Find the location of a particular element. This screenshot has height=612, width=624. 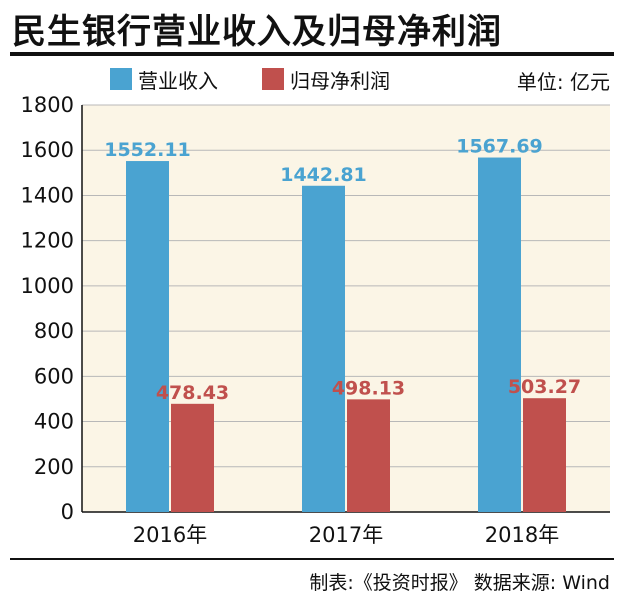

legend-swatch-profit is located at coordinates (273, 79).